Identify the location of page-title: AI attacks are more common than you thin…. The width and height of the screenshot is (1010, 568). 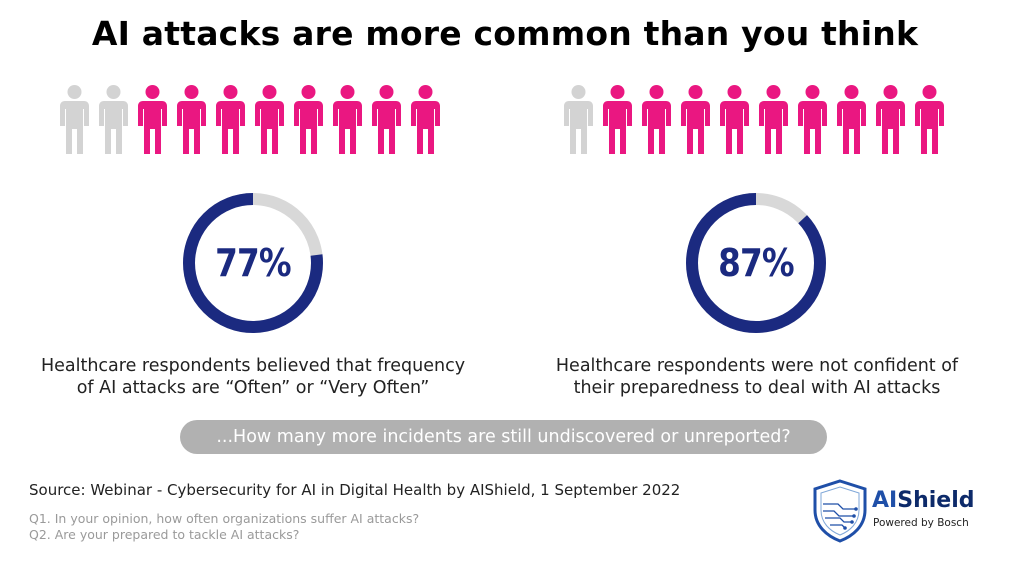
(505, 33).